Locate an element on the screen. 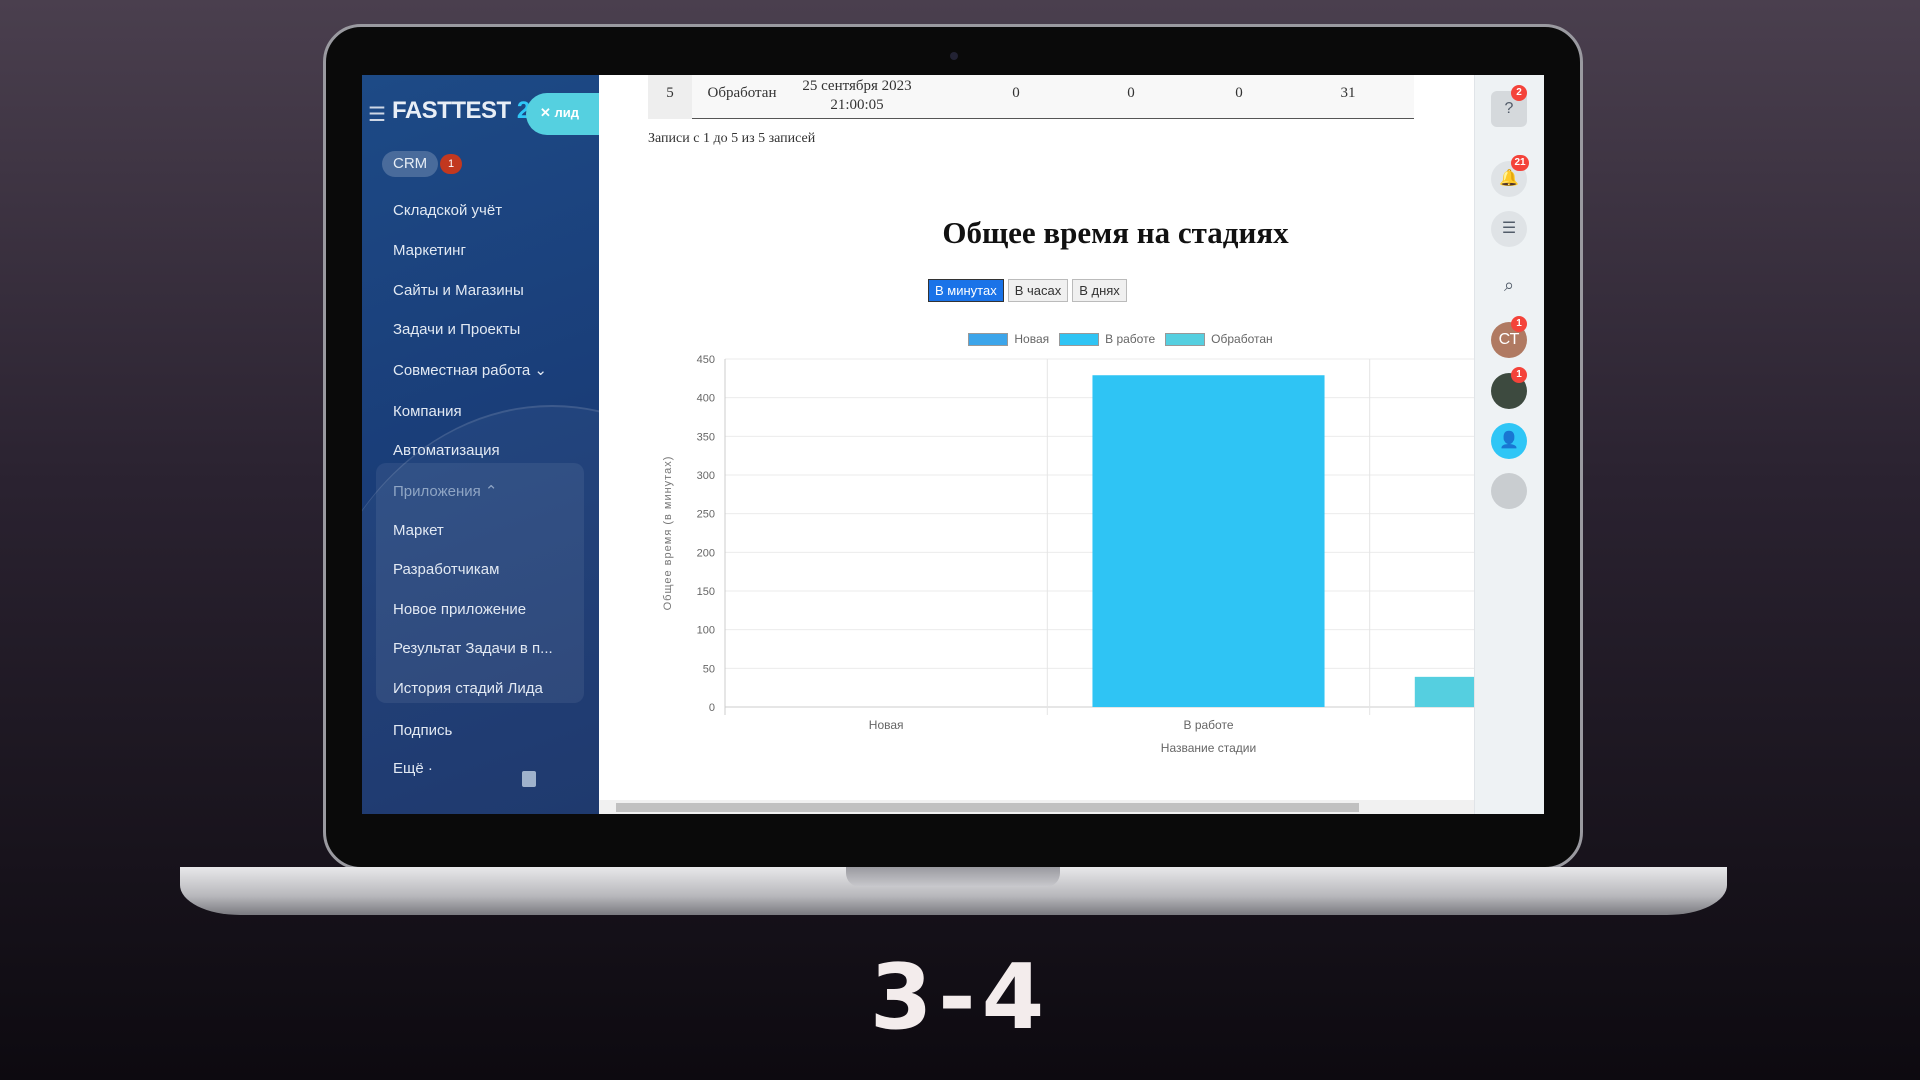 The height and width of the screenshot is (1080, 1920). y-tick-label: 450 is located at coordinates (706, 360).